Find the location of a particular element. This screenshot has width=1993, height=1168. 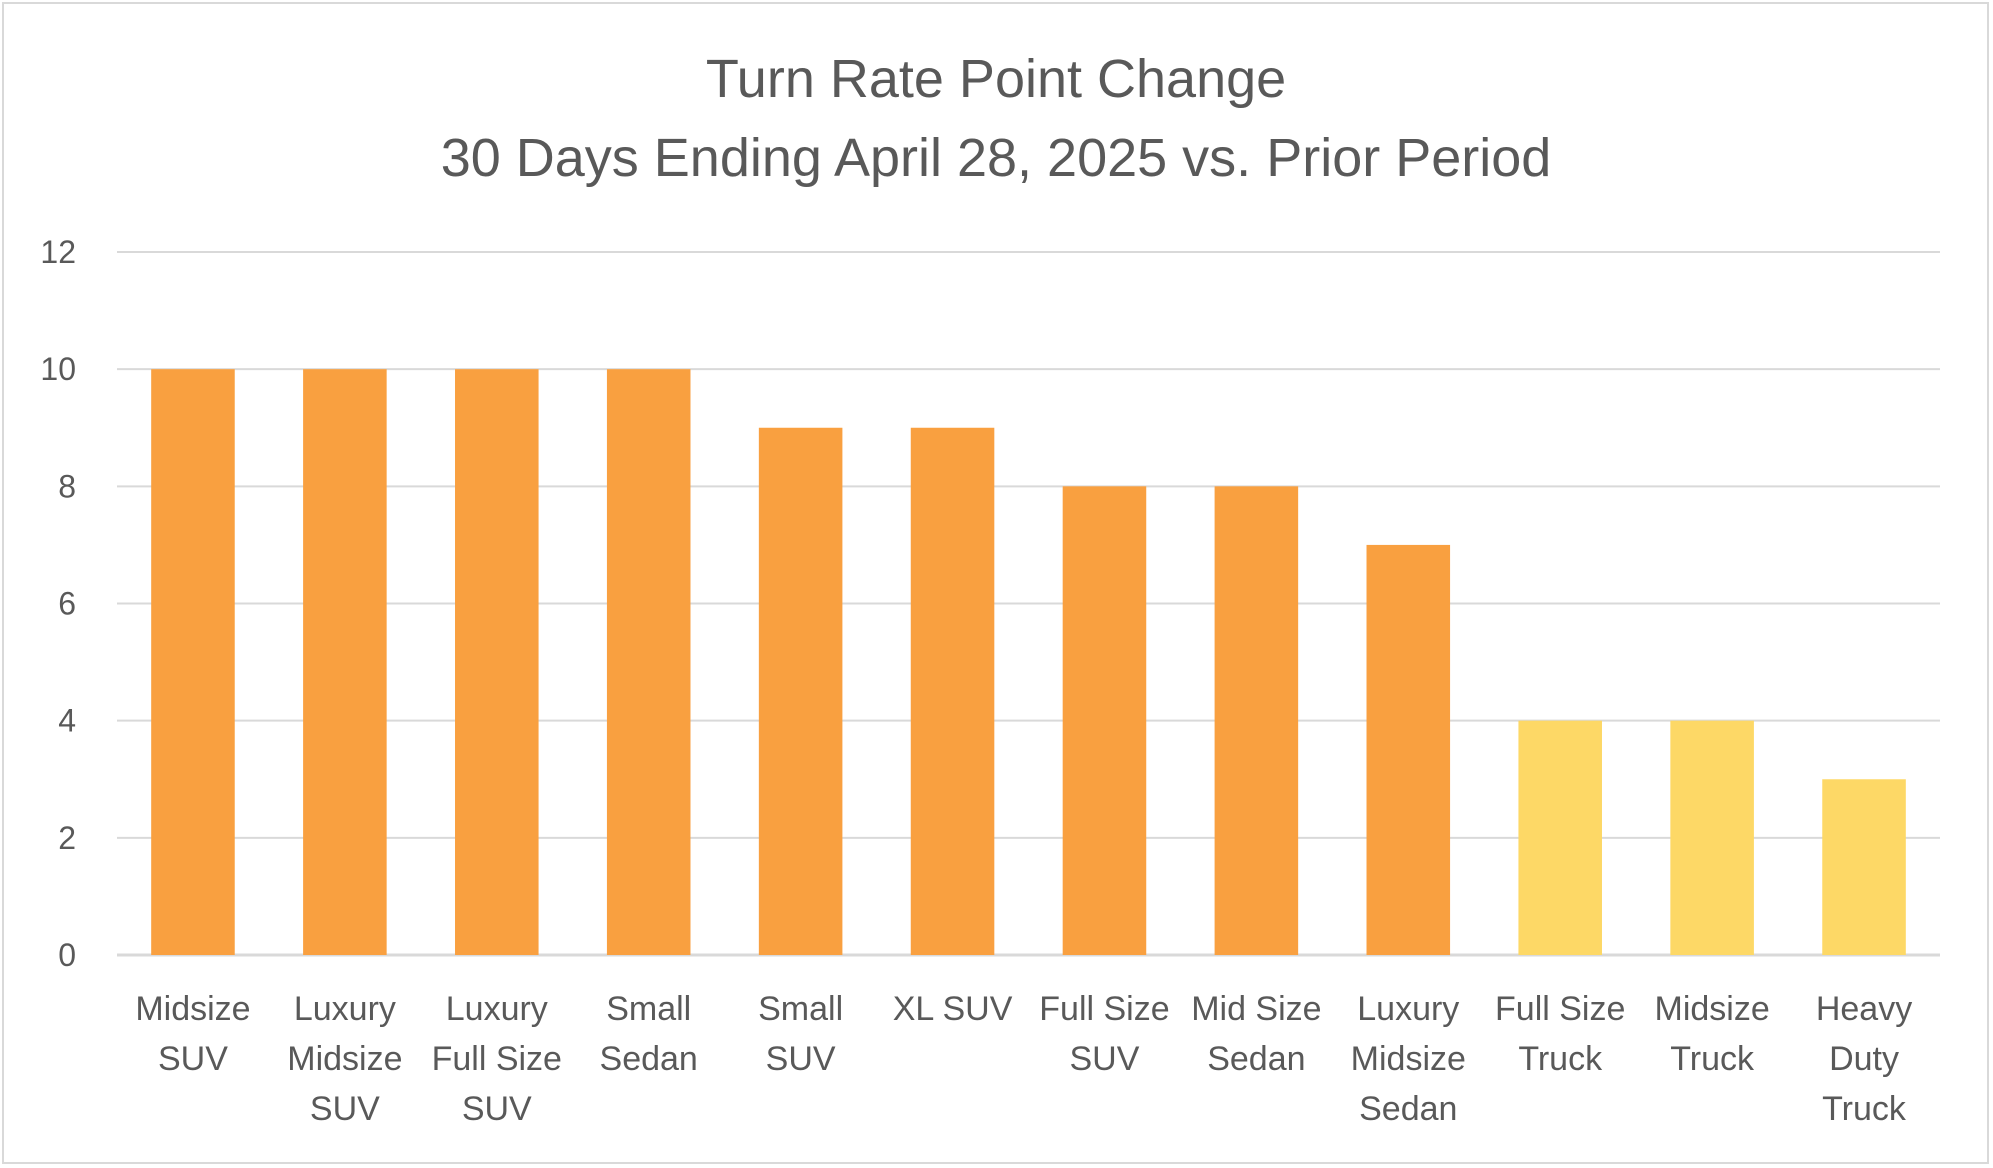

y-tick-label: 4 is located at coordinates (67, 721).